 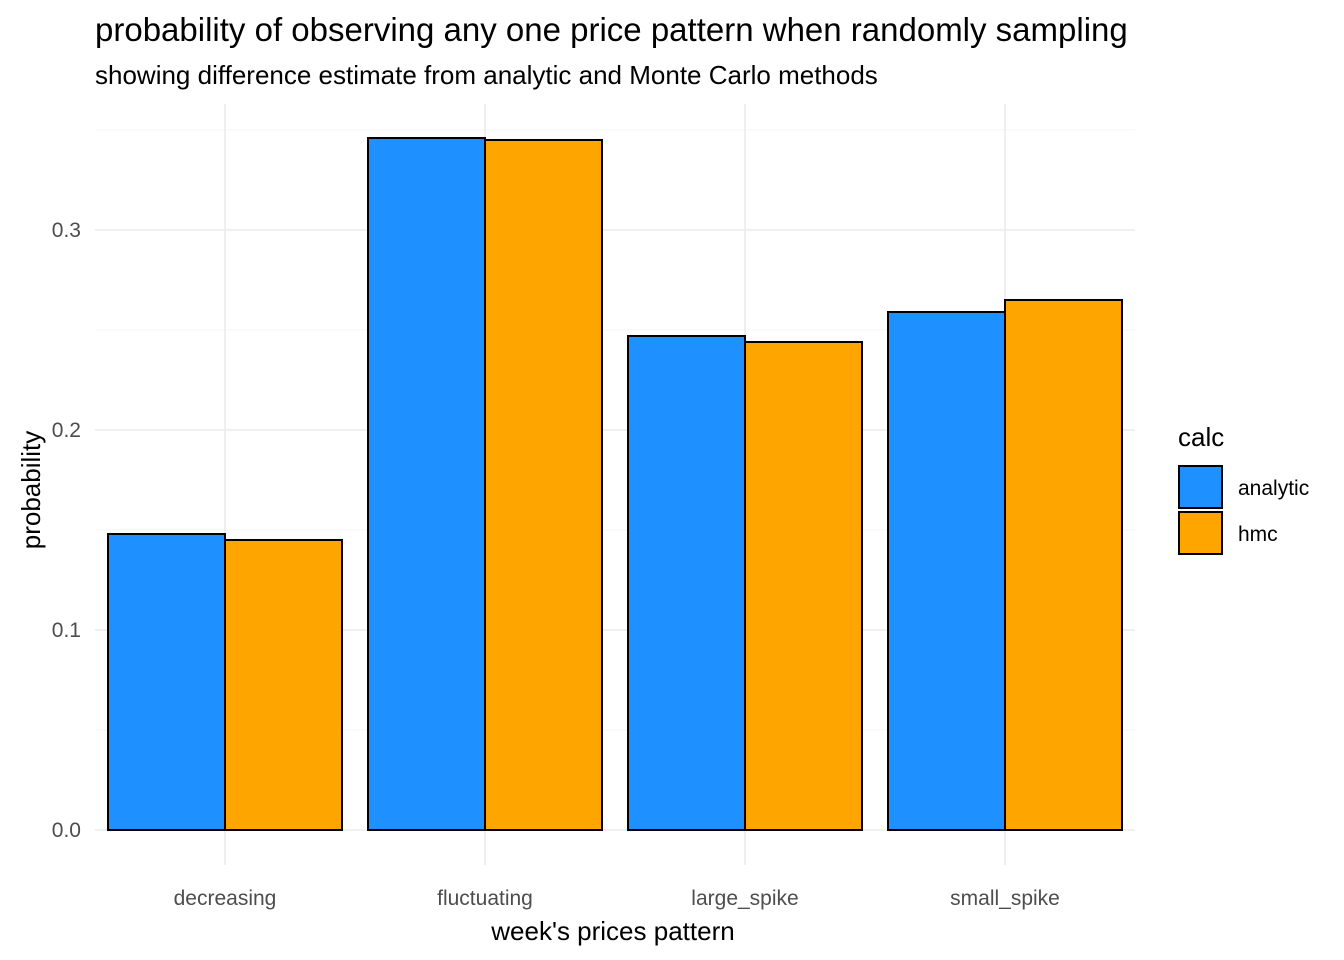 I want to click on x-axis-title: week's prices pattern, so click(x=612, y=931).